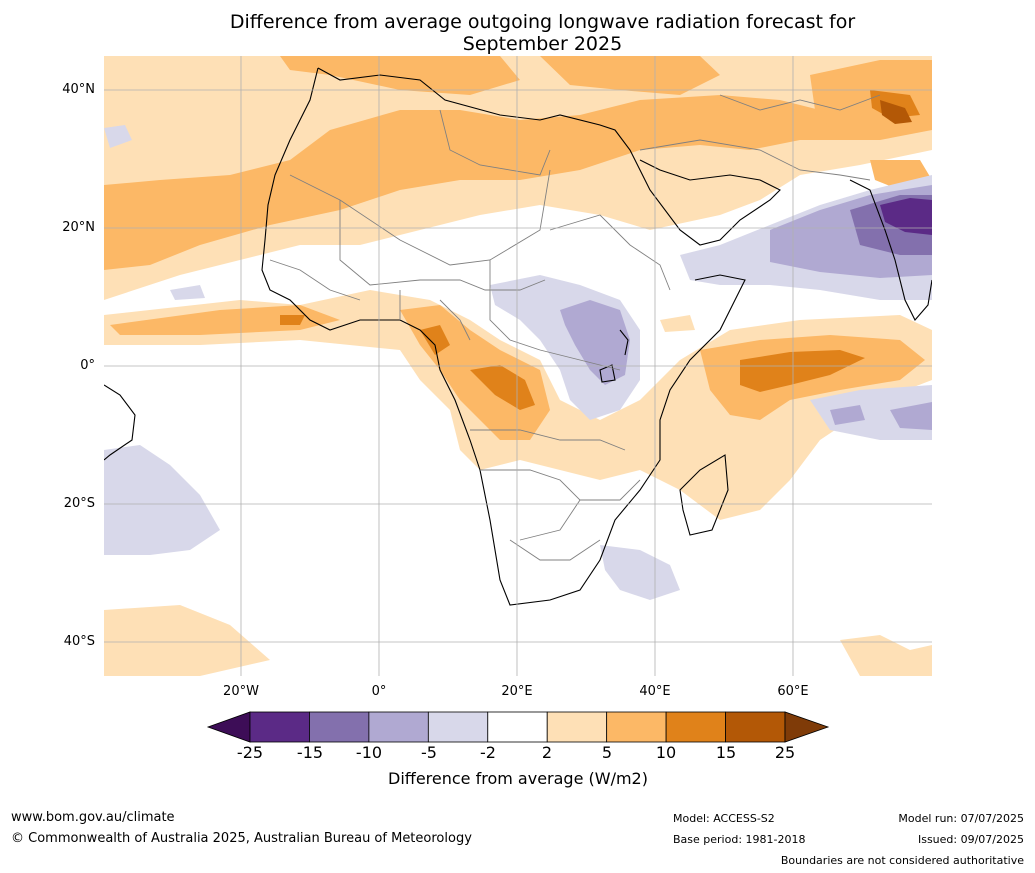 The height and width of the screenshot is (873, 1035). Describe the element at coordinates (542, 44) in the screenshot. I see `chart-title-line2: September 2025` at that location.